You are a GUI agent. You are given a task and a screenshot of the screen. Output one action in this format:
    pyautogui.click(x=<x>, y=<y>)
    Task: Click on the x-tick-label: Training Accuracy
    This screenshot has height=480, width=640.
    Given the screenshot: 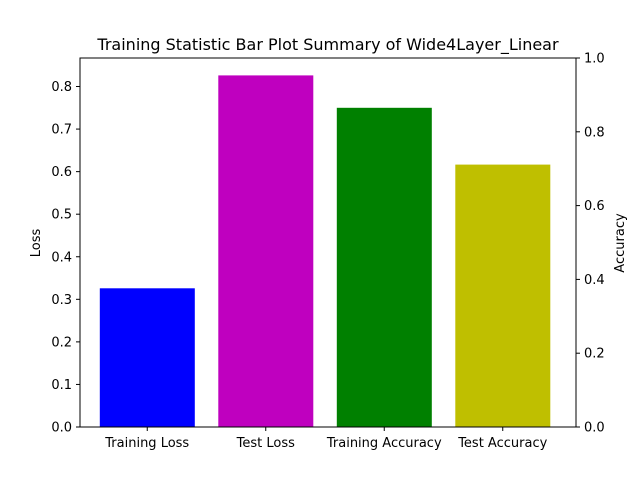 What is the action you would take?
    pyautogui.click(x=384, y=443)
    